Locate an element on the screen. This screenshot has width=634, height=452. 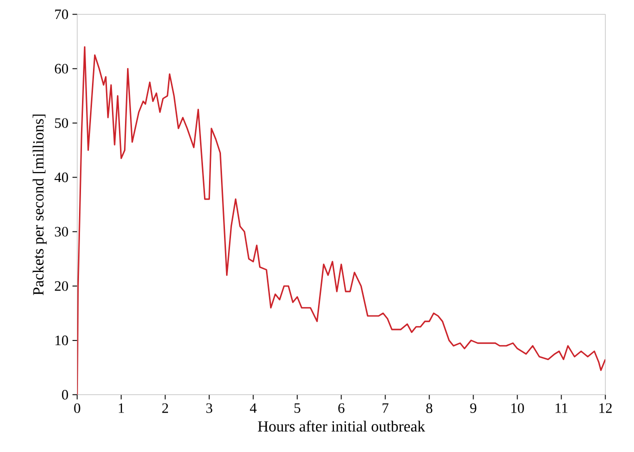
y-tick-label: 50 is located at coordinates (61, 123).